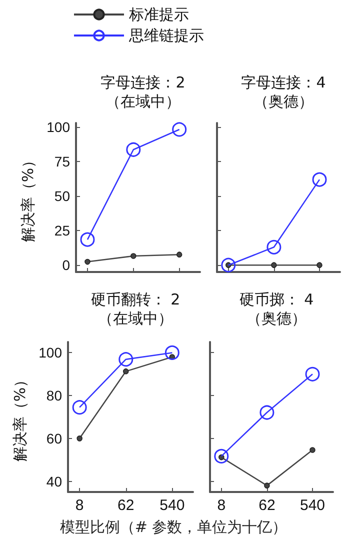 The width and height of the screenshot is (347, 547). What do you see at coordinates (158, 15) in the screenshot?
I see `legend-label: 标准提示` at bounding box center [158, 15].